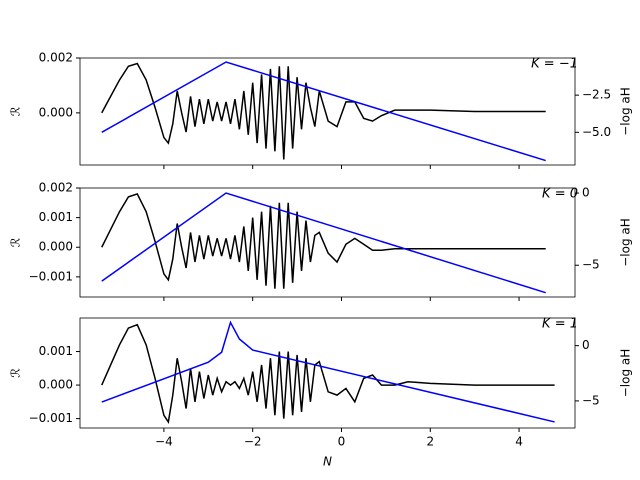  Describe the element at coordinates (519, 442) in the screenshot. I see `x-tick-label: 4` at that location.